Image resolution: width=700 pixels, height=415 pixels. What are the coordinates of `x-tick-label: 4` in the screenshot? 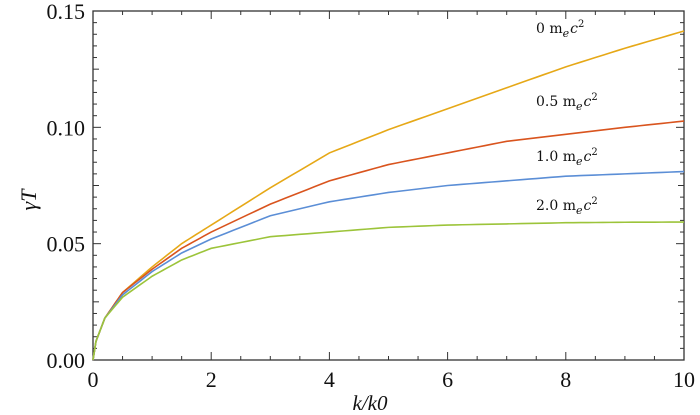 It's located at (329, 379).